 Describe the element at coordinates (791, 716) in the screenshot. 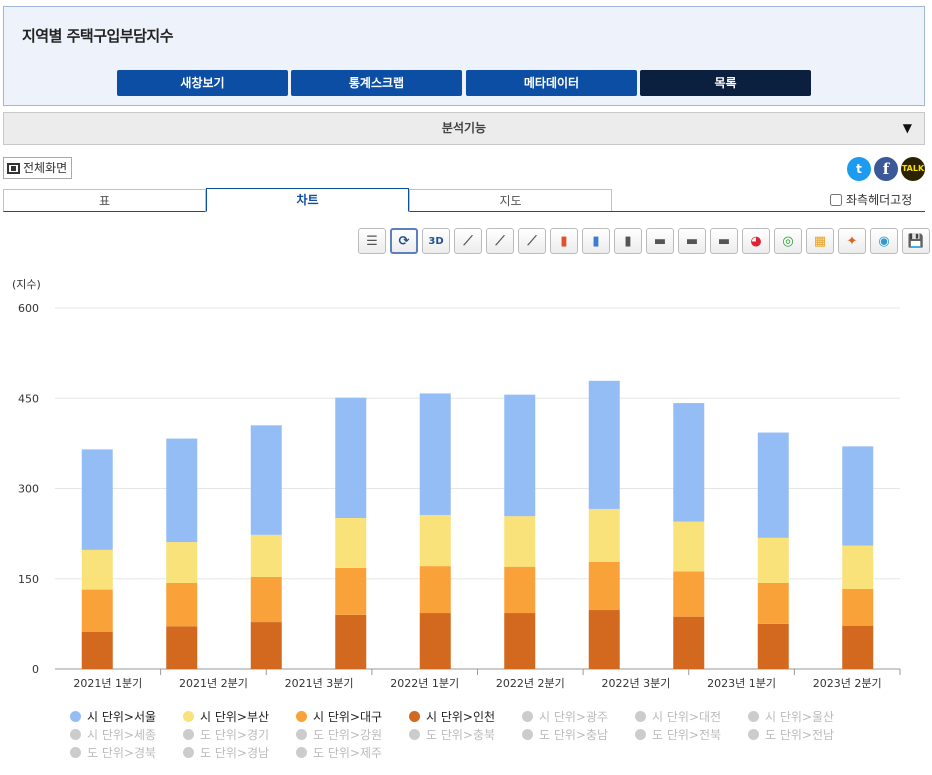

I see `legend-item: 시 단위>울산` at that location.